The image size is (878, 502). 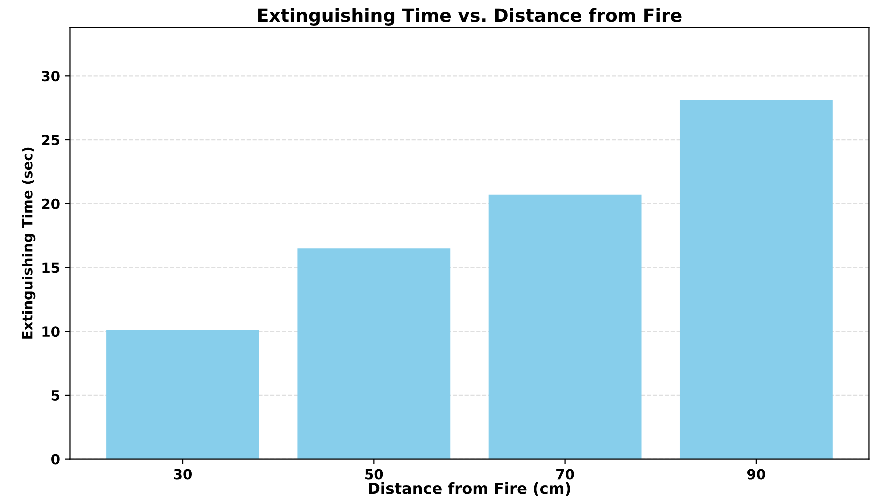 What do you see at coordinates (56, 395) in the screenshot?
I see `y-tick-label: 5` at bounding box center [56, 395].